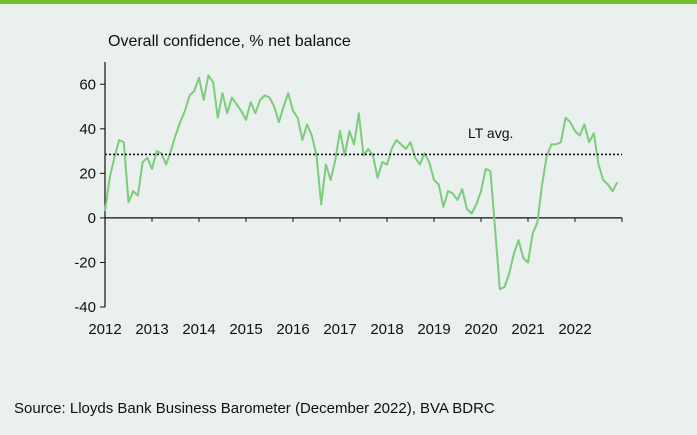 The height and width of the screenshot is (435, 697). Describe the element at coordinates (527, 329) in the screenshot. I see `x-tick-label: 2021` at that location.